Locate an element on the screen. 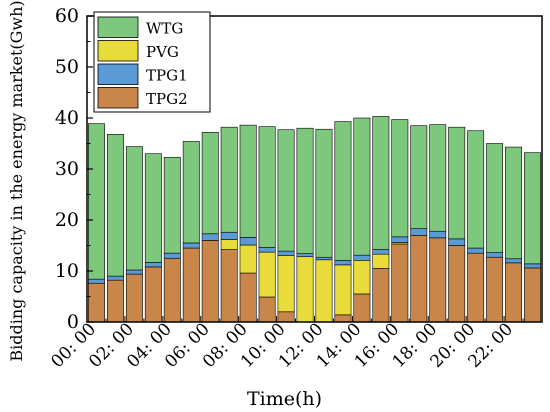 The height and width of the screenshot is (412, 550). legend: WTG PVG TPG1 TPG2 is located at coordinates (152, 62).